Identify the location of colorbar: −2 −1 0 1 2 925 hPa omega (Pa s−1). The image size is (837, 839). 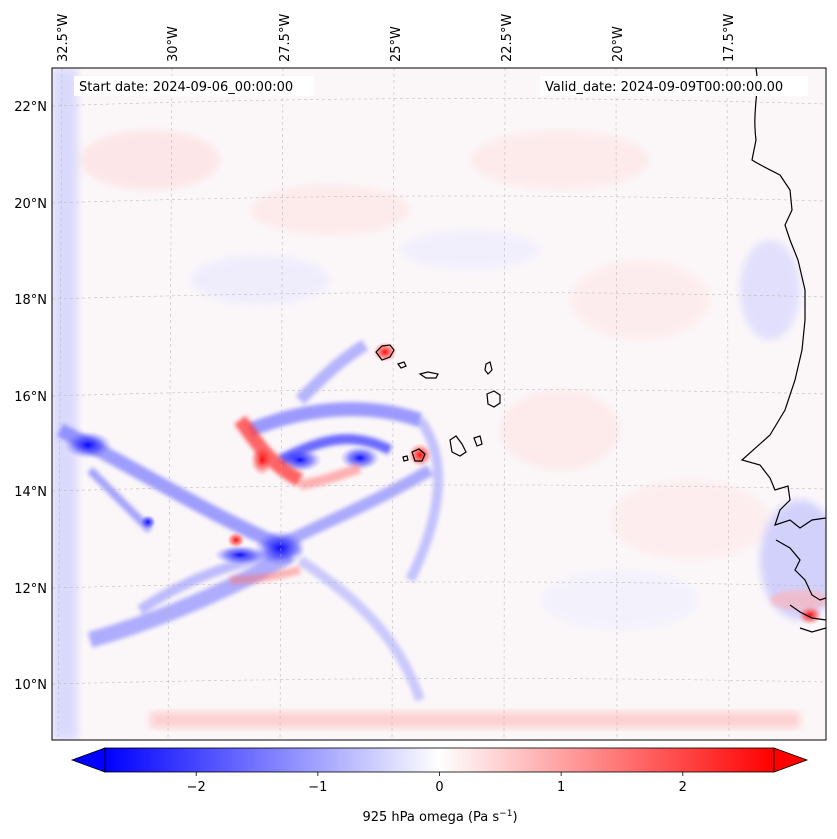
(439, 786).